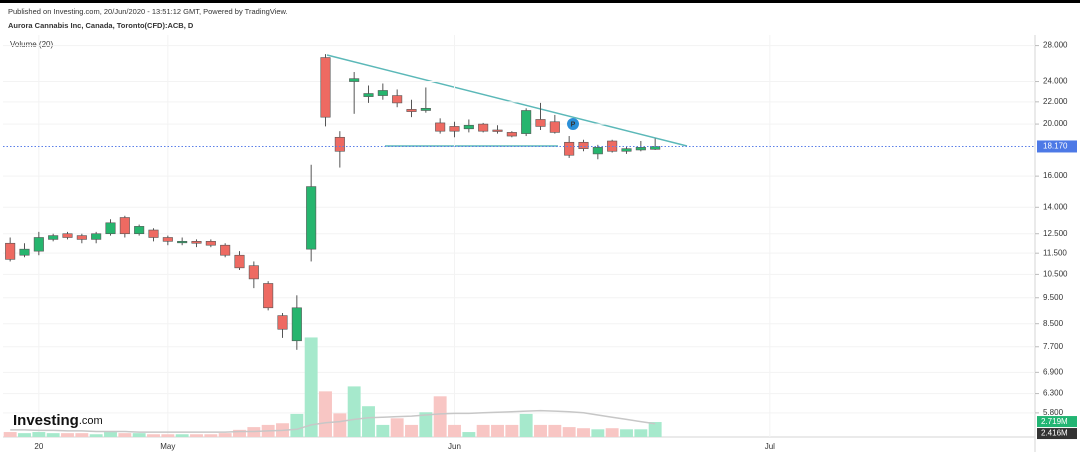 The height and width of the screenshot is (452, 1080). Describe the element at coordinates (540, 1) in the screenshot. I see `top-bar` at that location.